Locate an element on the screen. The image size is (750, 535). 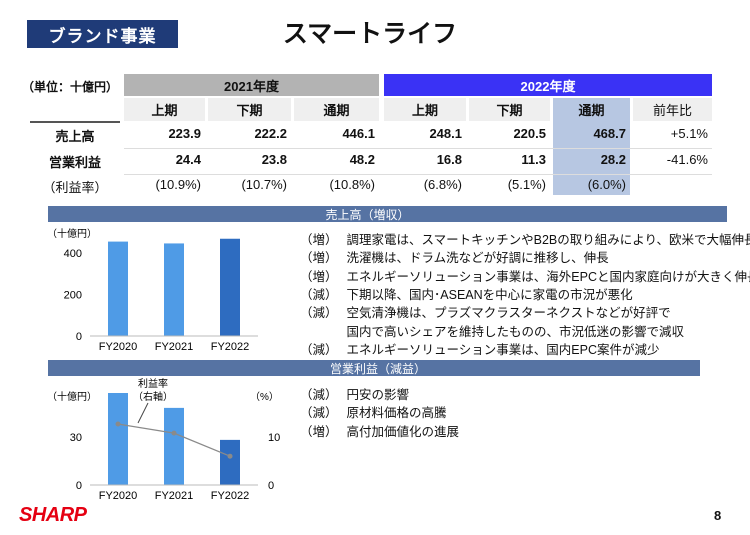
y-tick-label: 200 is located at coordinates (73, 296).